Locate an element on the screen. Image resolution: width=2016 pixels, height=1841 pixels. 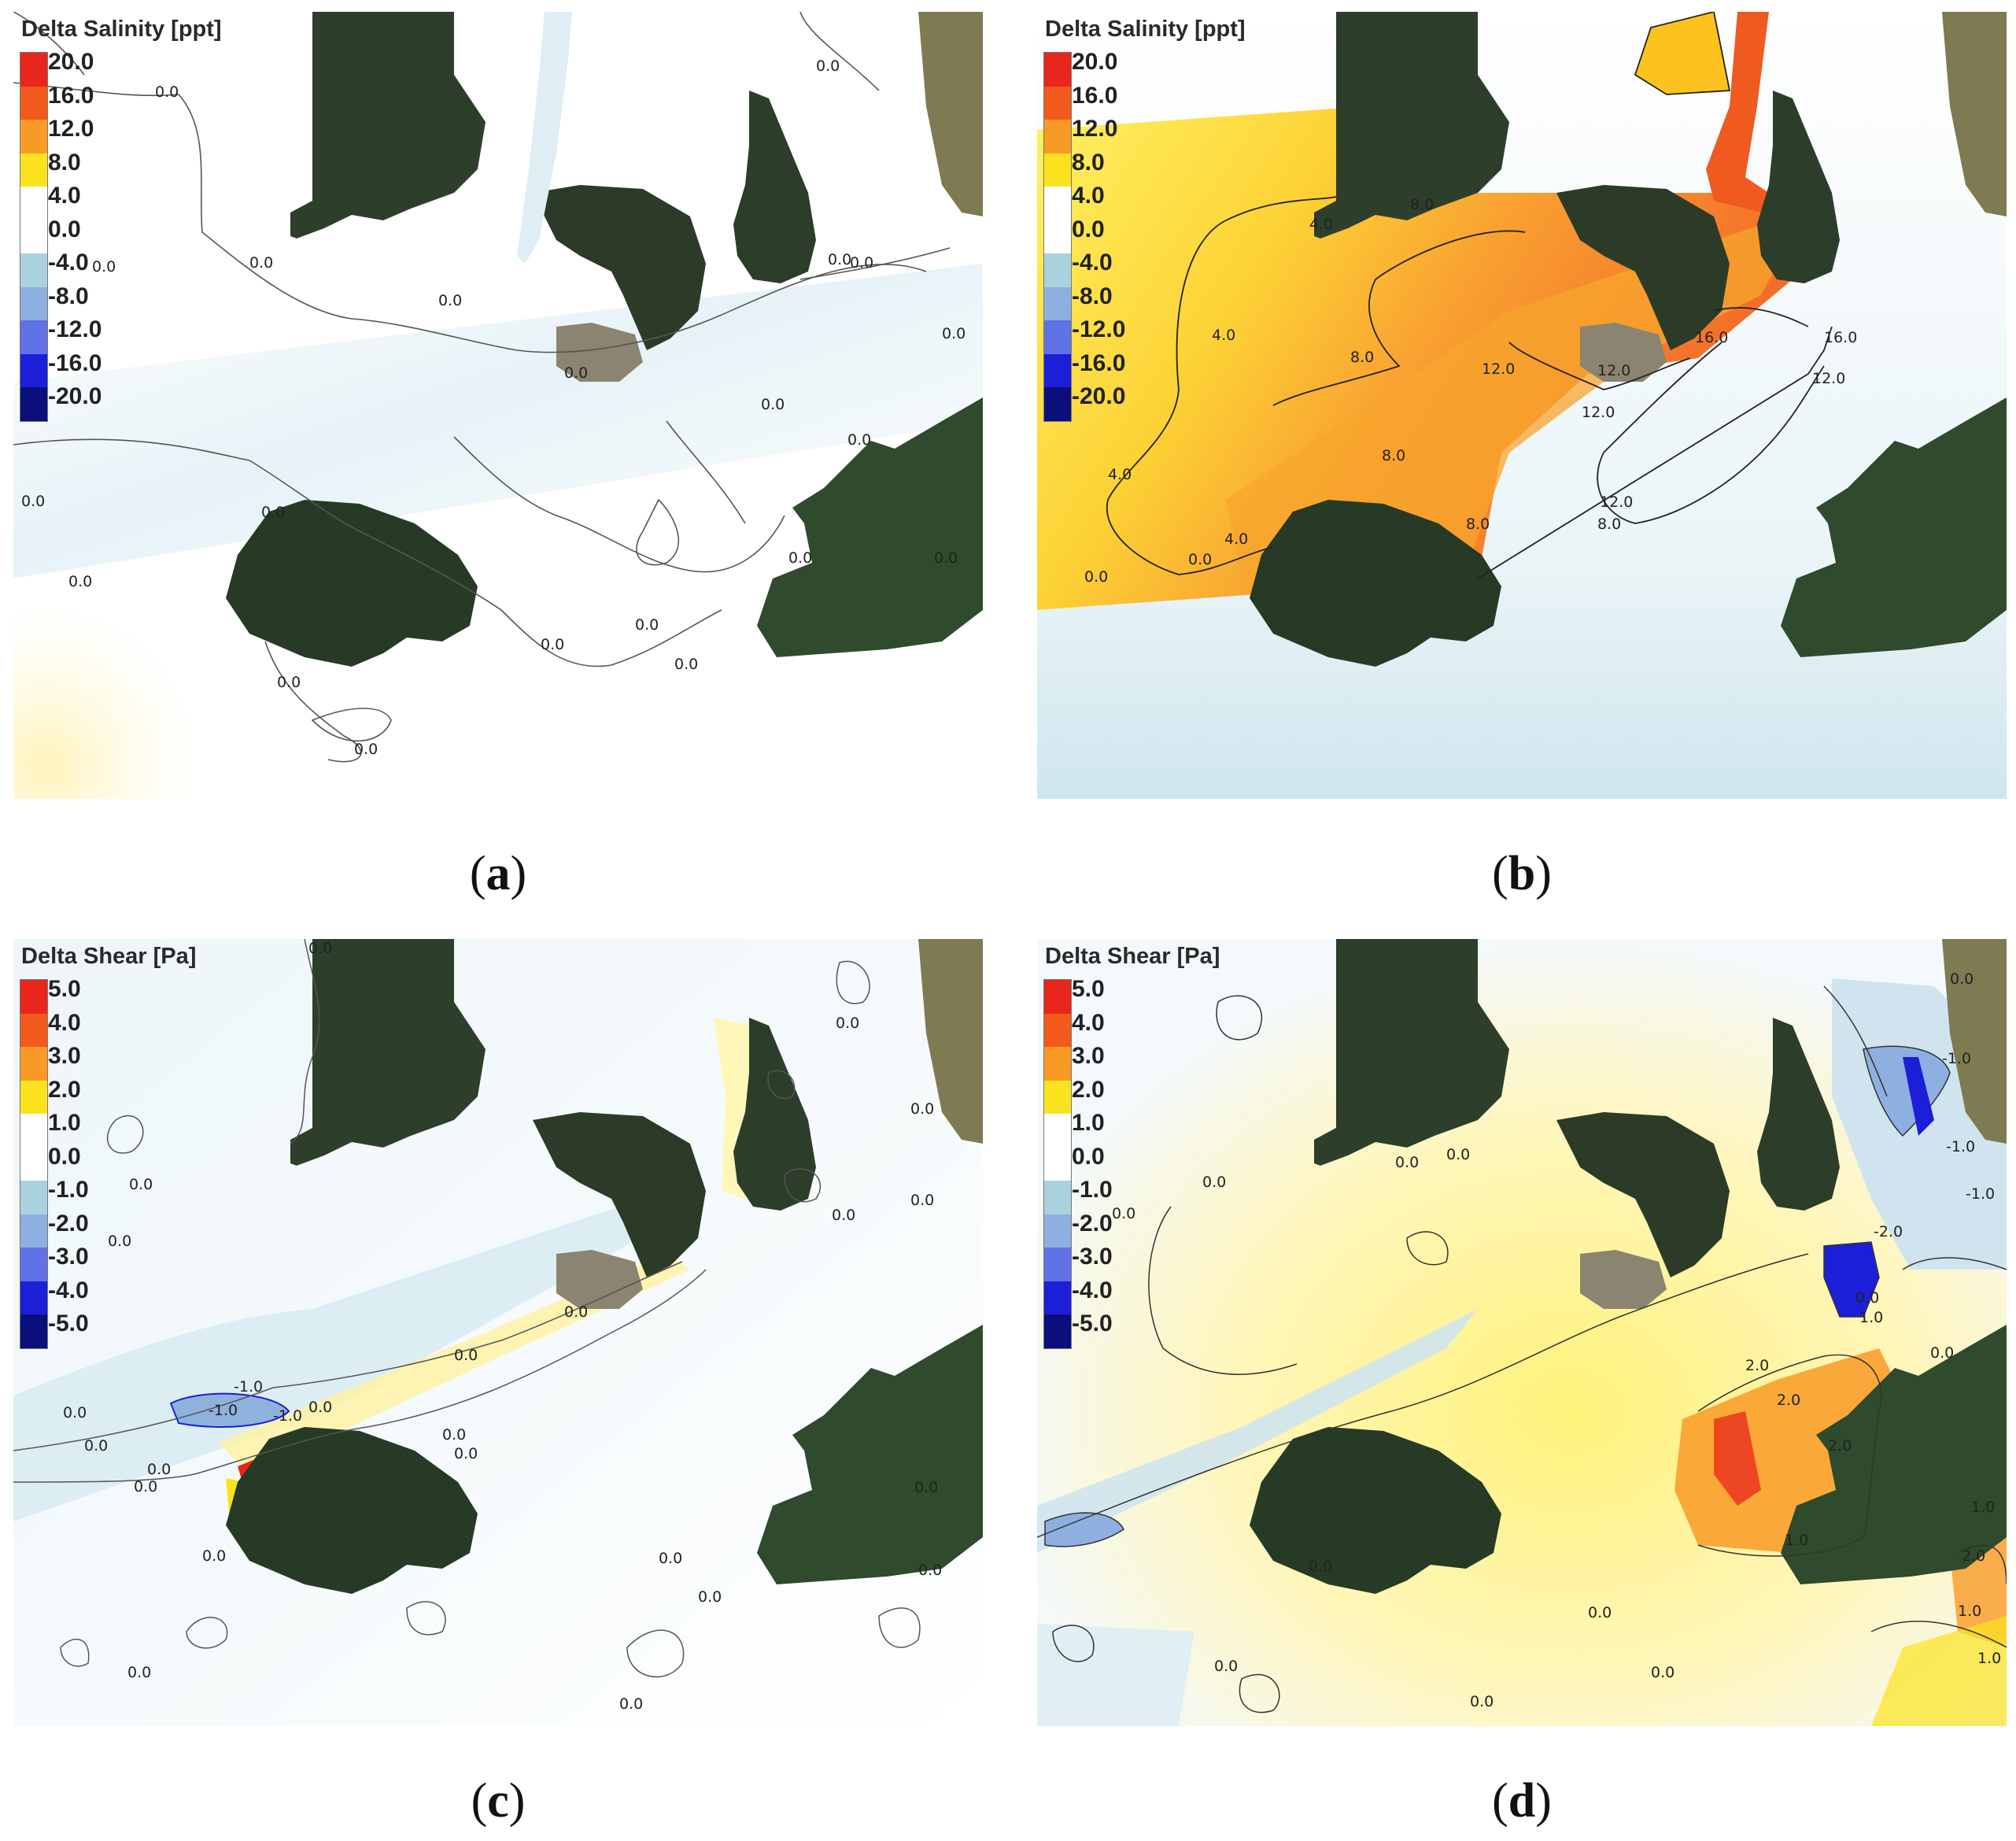
legend-value: -1.0 is located at coordinates (1092, 1190).